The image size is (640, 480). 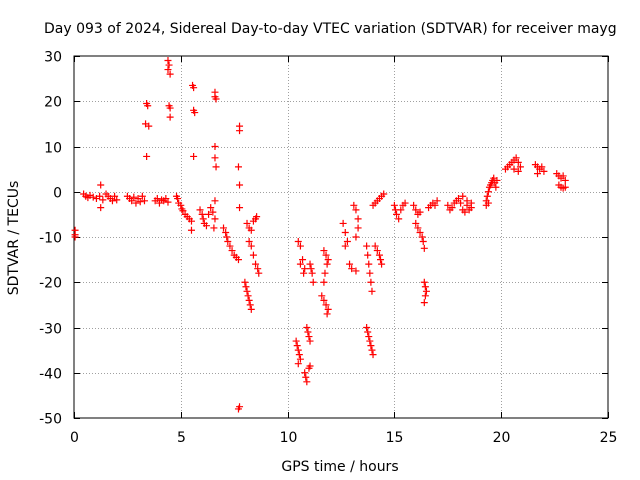 What do you see at coordinates (50, 330) in the screenshot?
I see `y-tick-label: -30` at bounding box center [50, 330].